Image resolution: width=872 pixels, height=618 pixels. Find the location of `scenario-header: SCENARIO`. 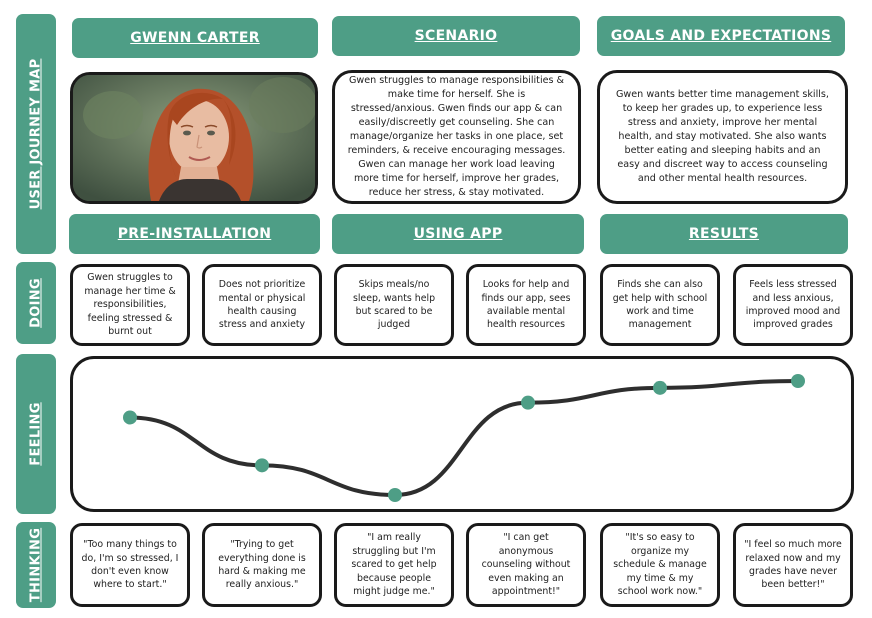

scenario-header: SCENARIO is located at coordinates (456, 36).